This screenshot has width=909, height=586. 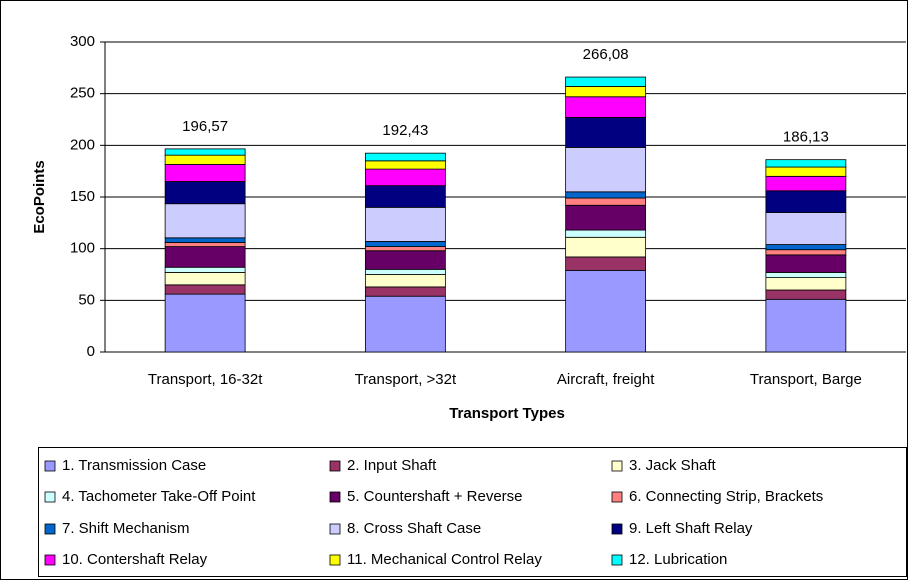 I want to click on y-tick-label: 100, so click(x=82, y=248).